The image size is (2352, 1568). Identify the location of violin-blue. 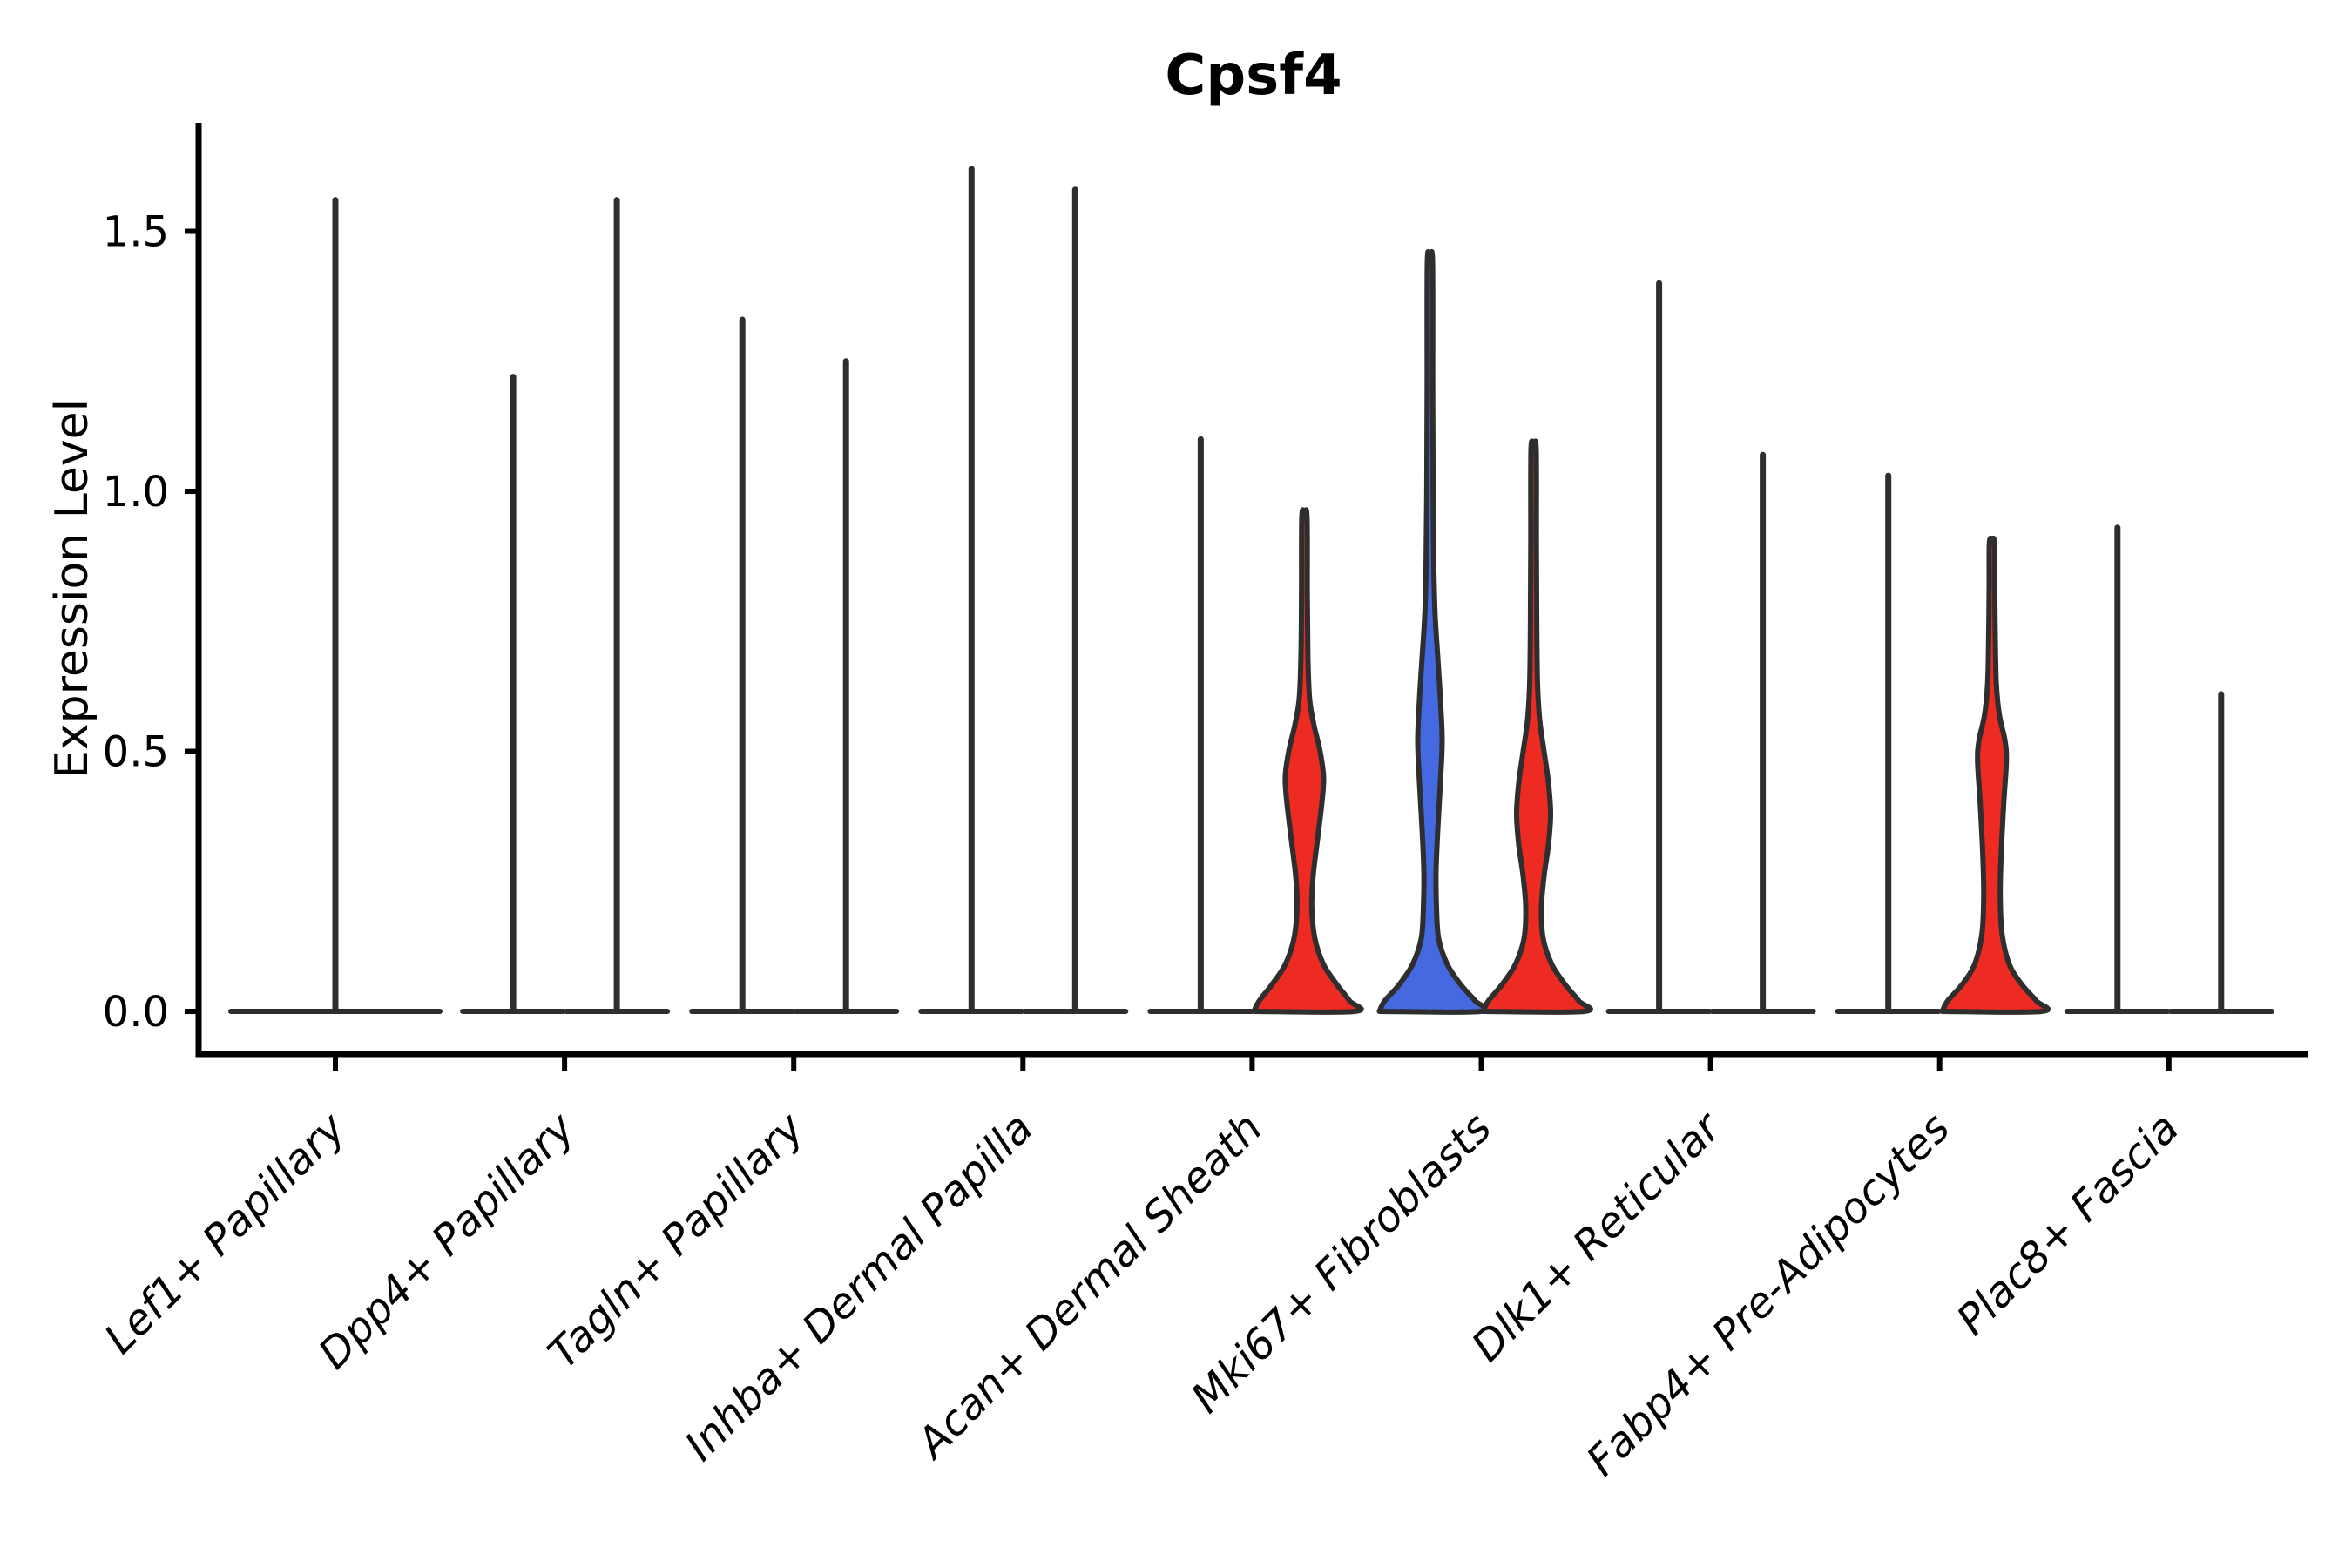
(1433, 631).